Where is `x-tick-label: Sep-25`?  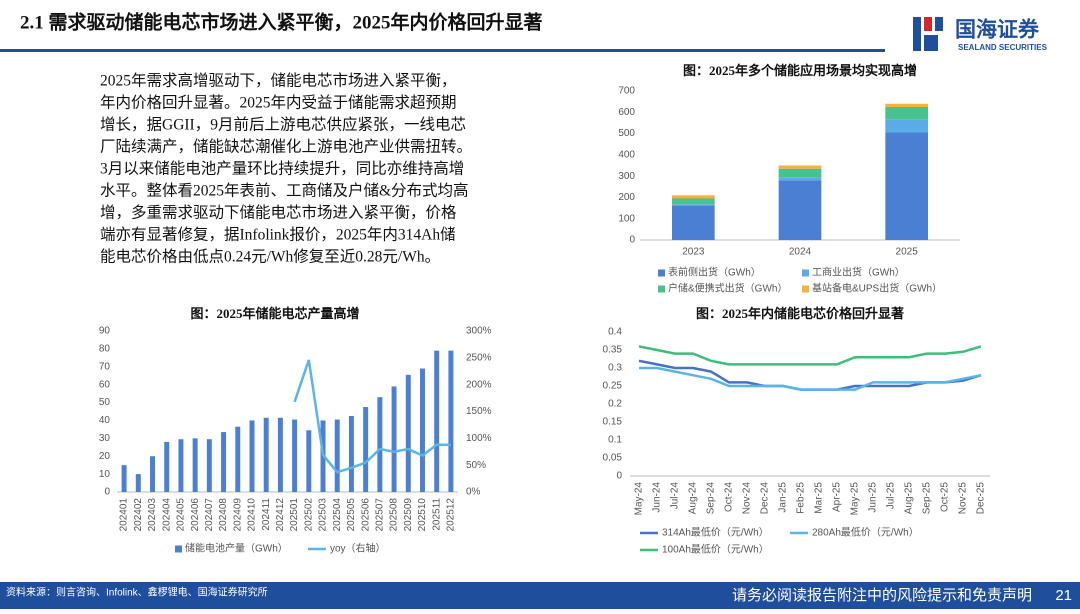 x-tick-label: Sep-25 is located at coordinates (927, 498).